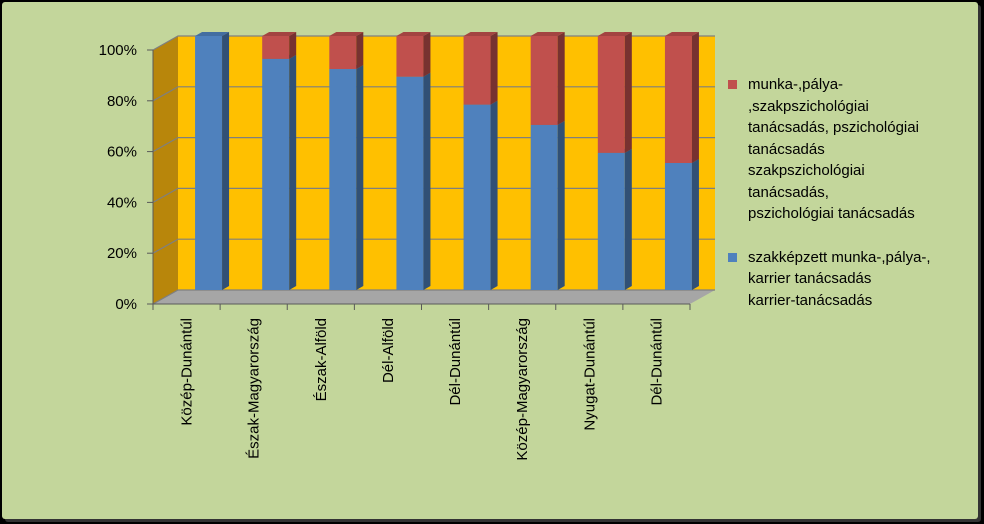 This screenshot has width=984, height=524. I want to click on y-tick-label: 80%, so click(122, 101).